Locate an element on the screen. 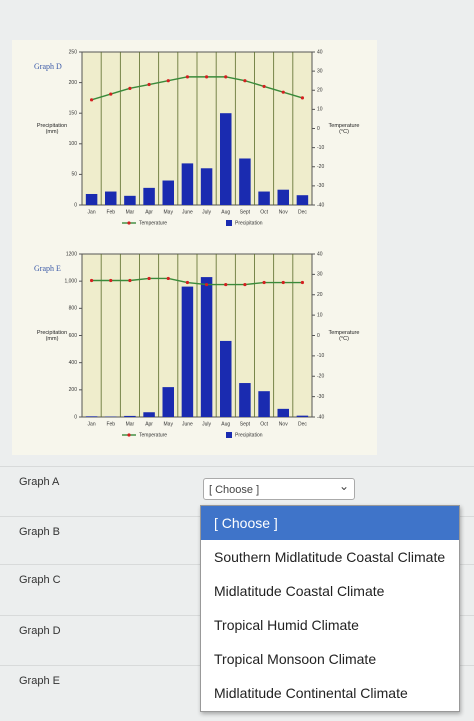 Image resolution: width=474 pixels, height=721 pixels. x-tick-label: July is located at coordinates (206, 424).